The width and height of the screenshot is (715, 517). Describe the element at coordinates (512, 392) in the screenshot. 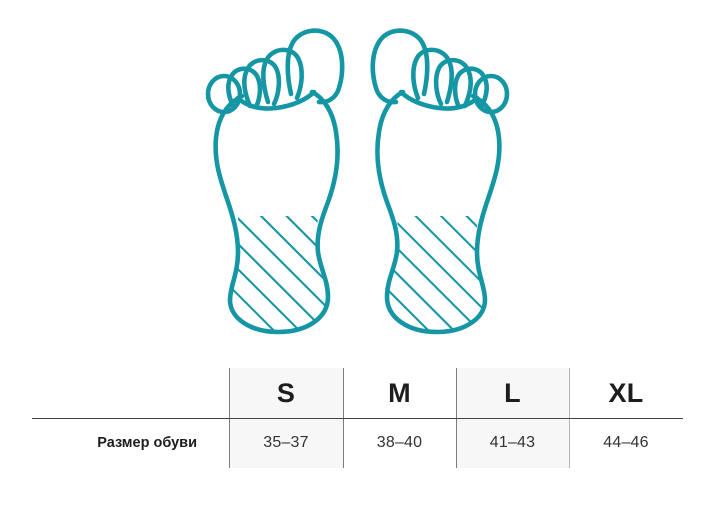

I see `column-header-l: L` at that location.